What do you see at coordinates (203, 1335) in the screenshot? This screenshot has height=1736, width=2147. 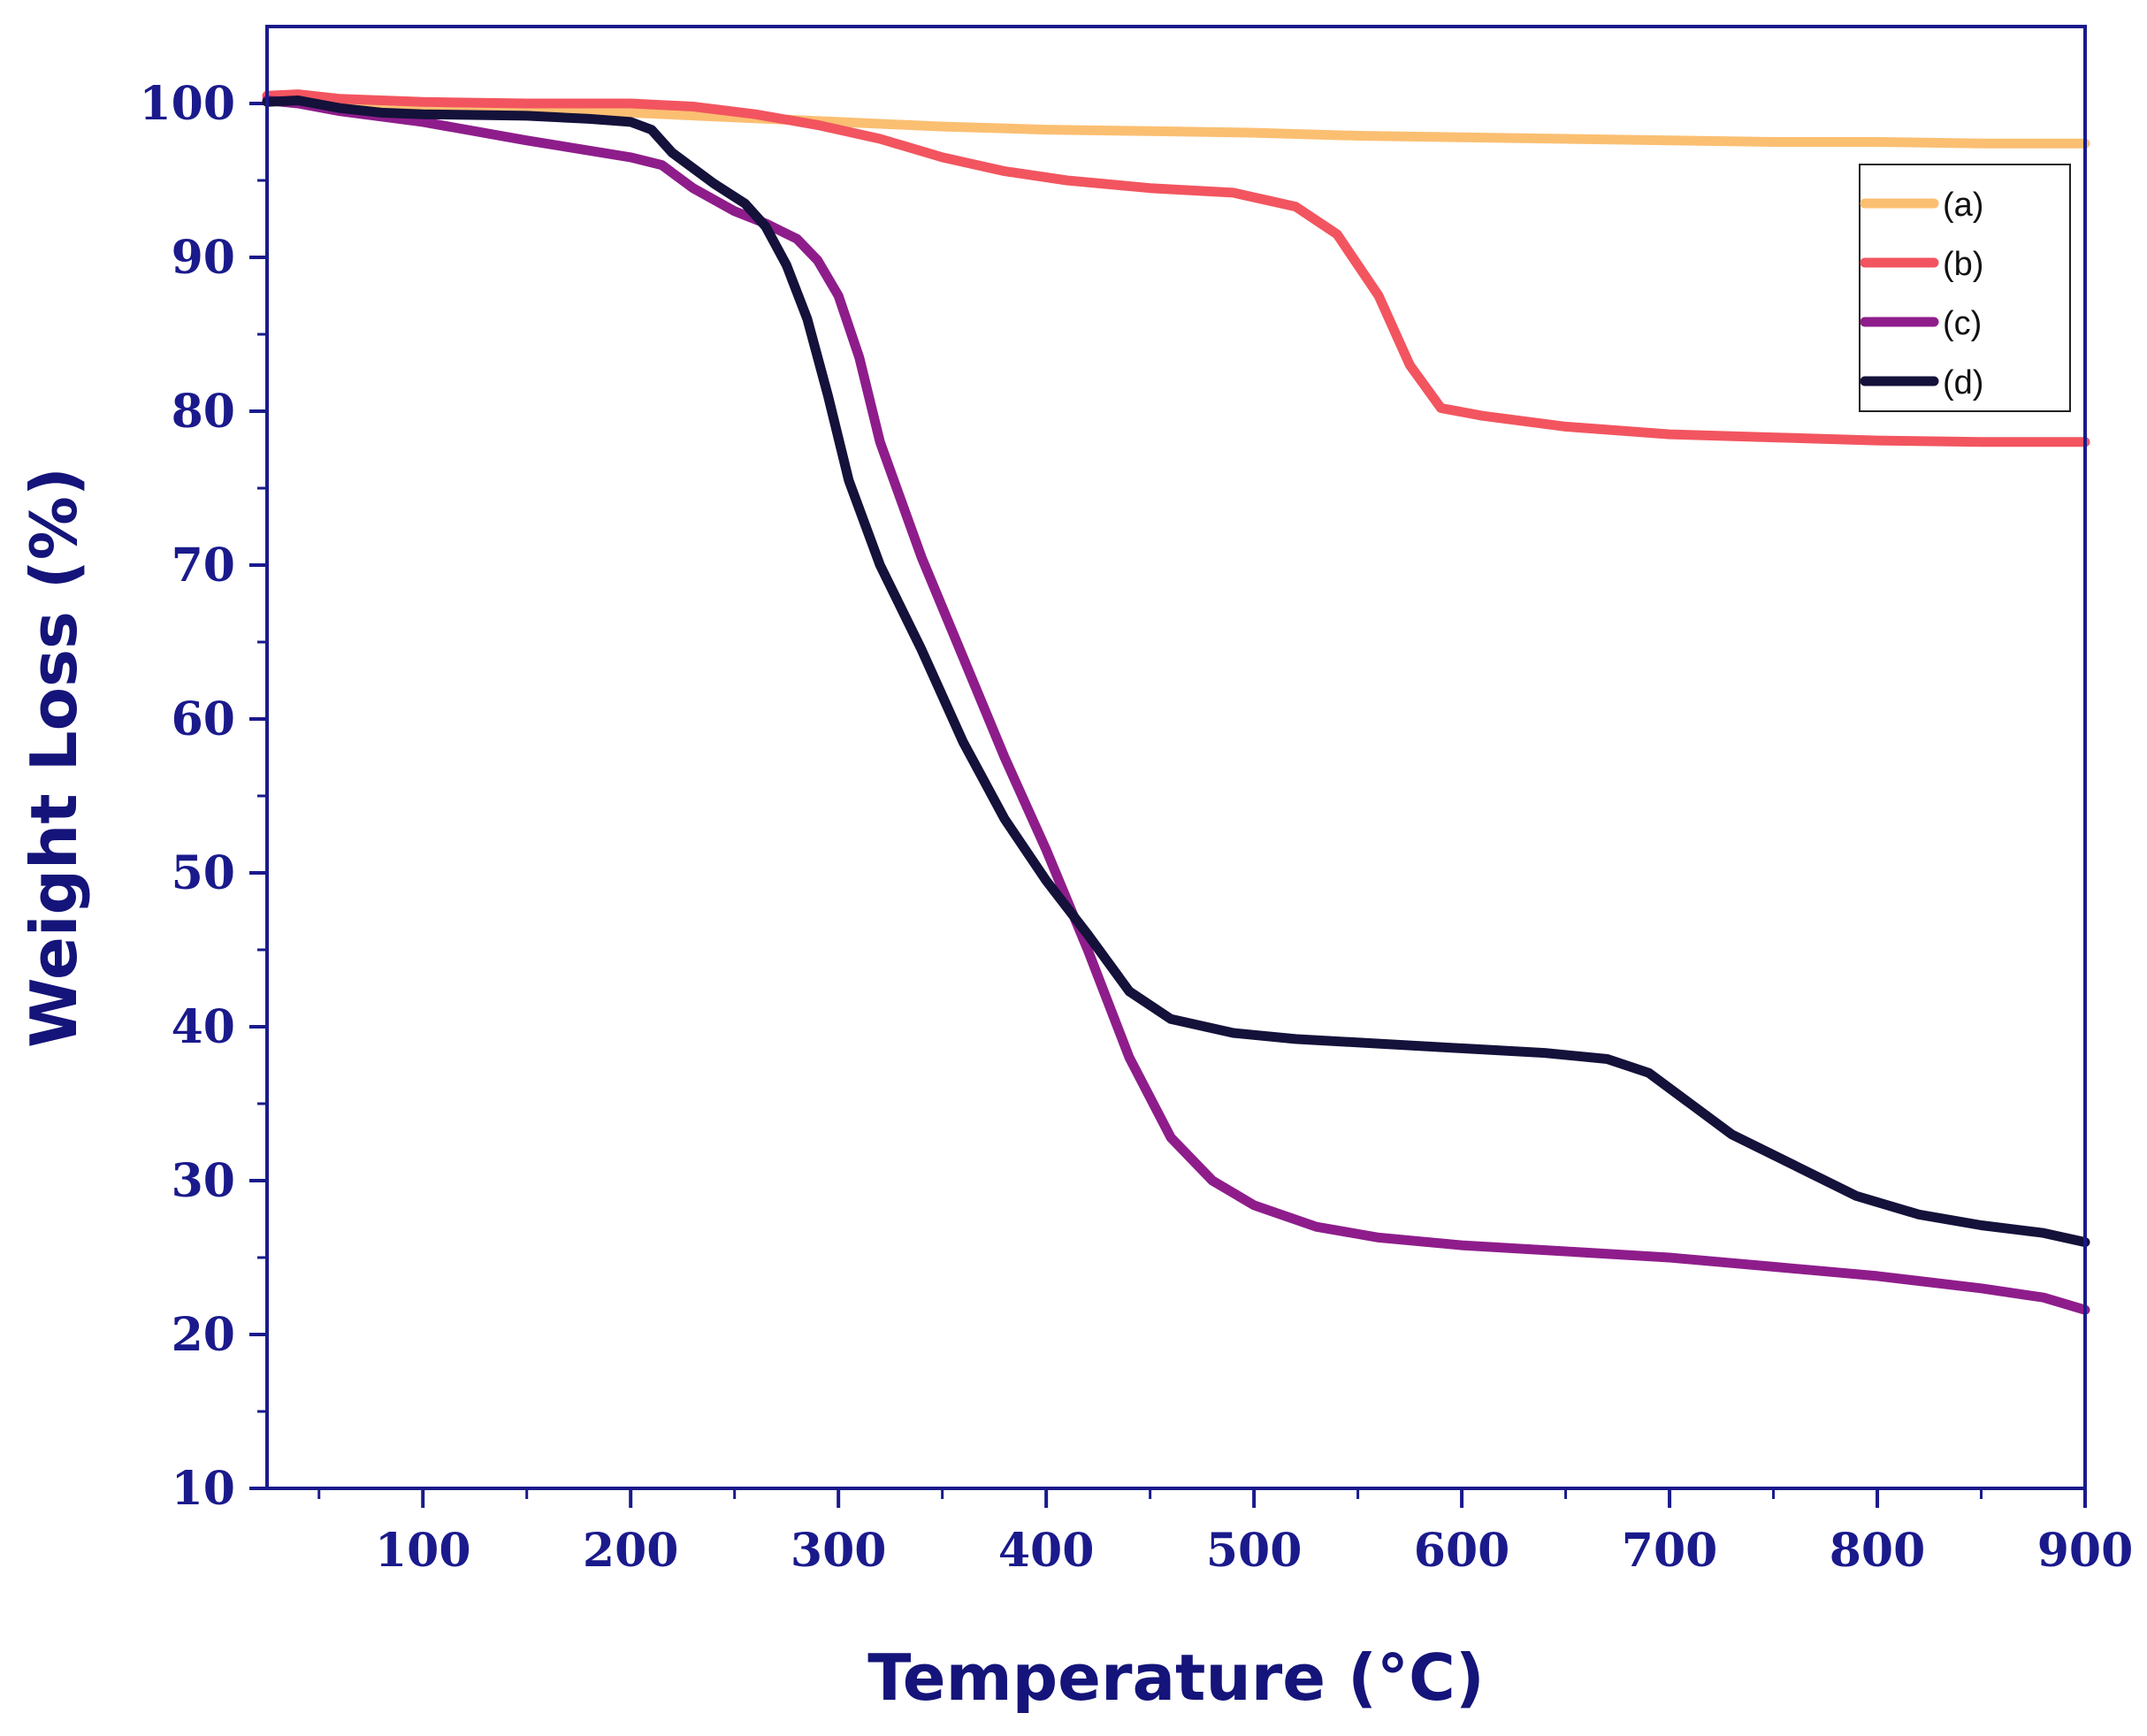 I see `y-tick-label: 20` at bounding box center [203, 1335].